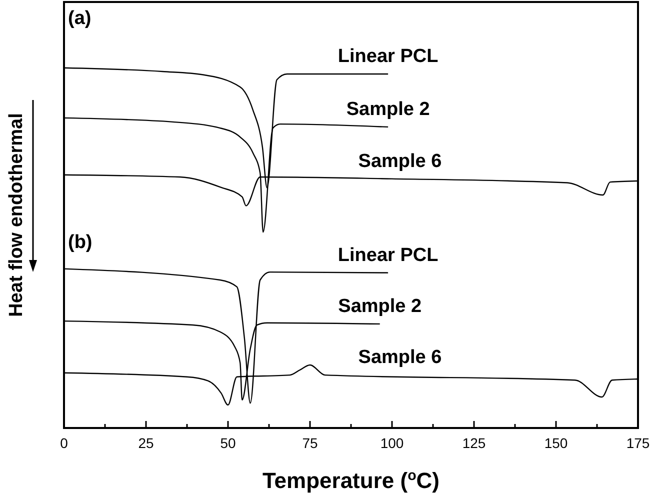 Image resolution: width=652 pixels, height=494 pixels. Describe the element at coordinates (146, 443) in the screenshot. I see `x-tick-label: 25` at that location.